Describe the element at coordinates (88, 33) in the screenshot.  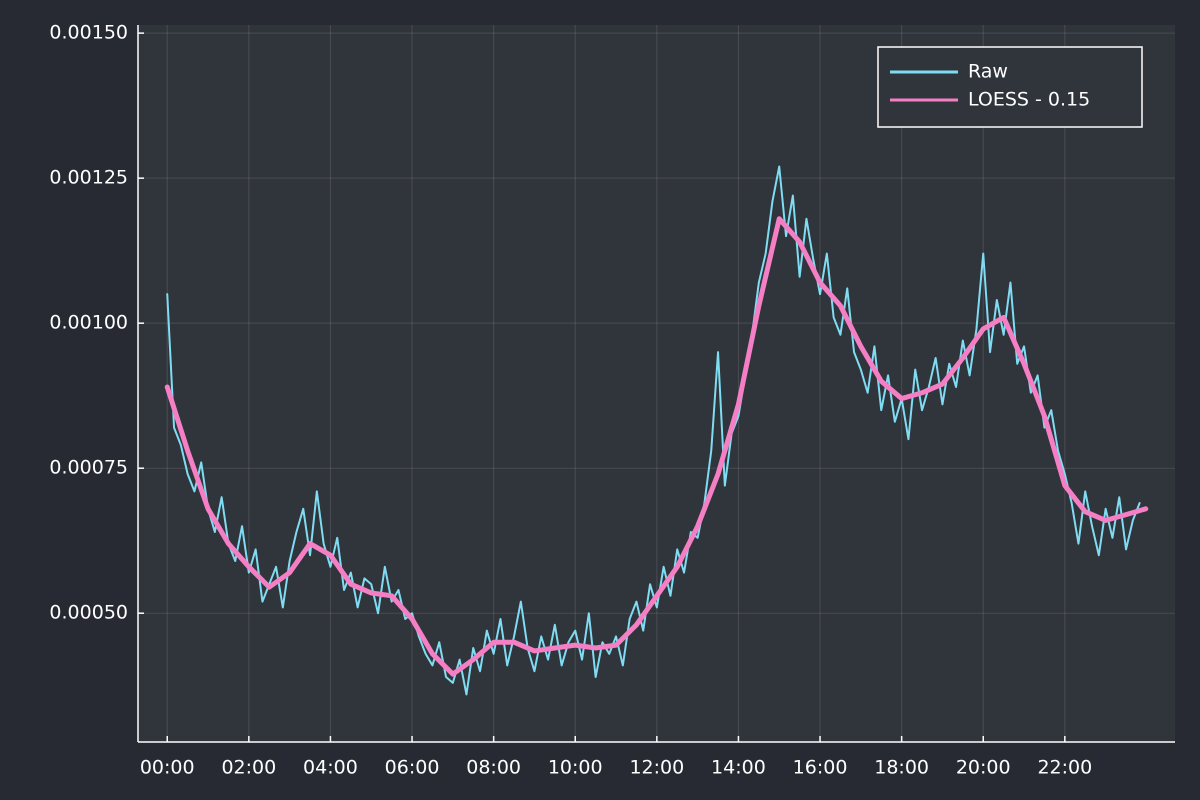
I see `y-tick-label: 0.00150` at that location.